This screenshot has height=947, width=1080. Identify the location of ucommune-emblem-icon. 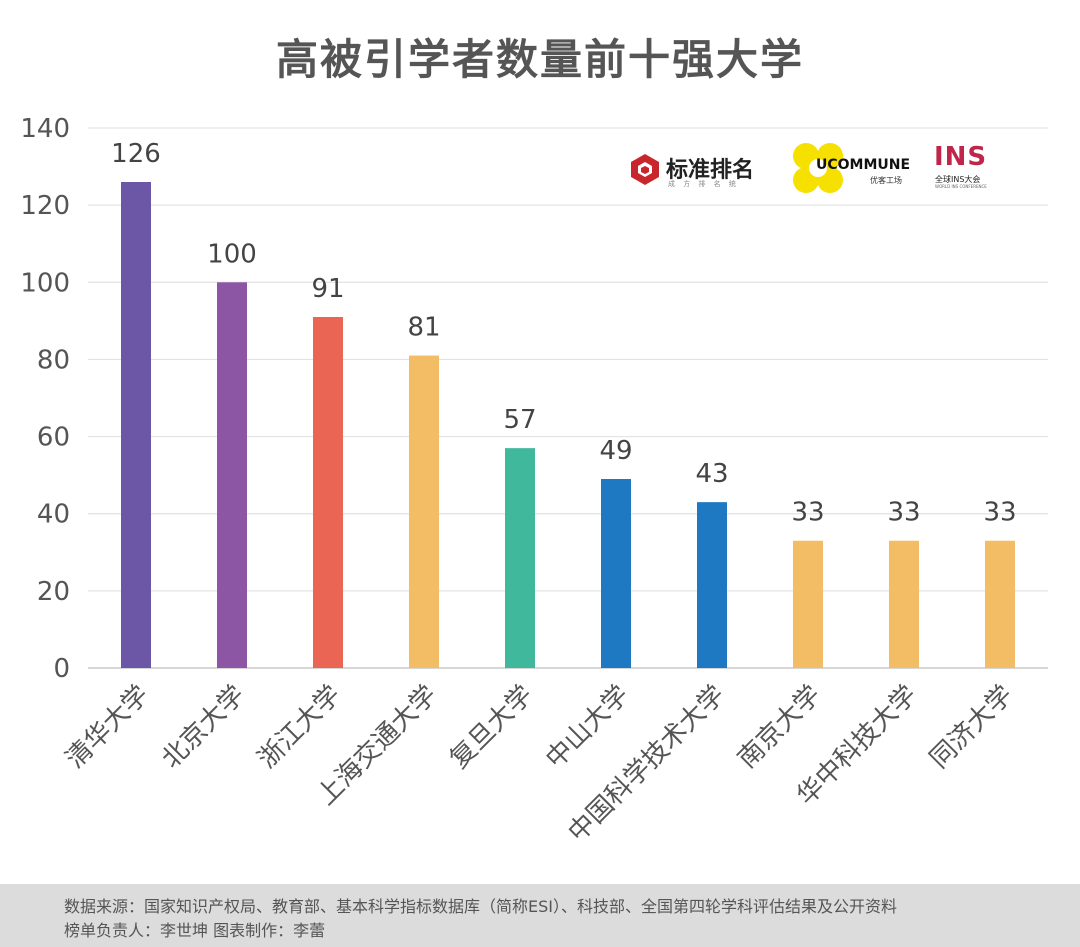
(818, 168).